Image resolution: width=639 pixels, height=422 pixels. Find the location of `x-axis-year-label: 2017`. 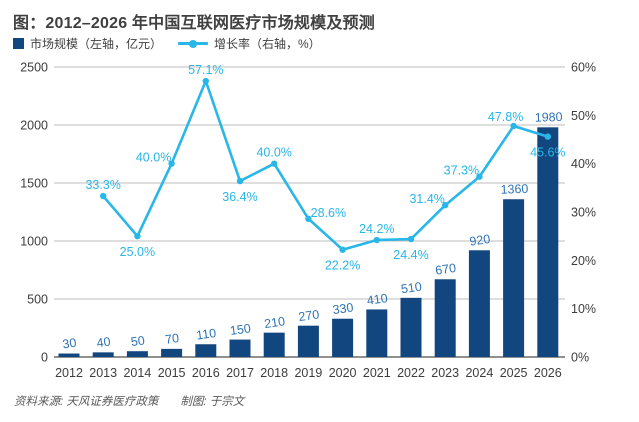

x-axis-year-label: 2017 is located at coordinates (240, 373).